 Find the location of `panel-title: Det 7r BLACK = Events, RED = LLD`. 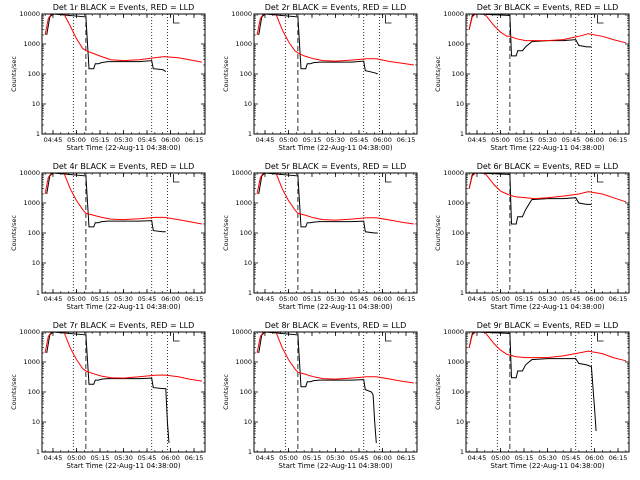

panel-title: Det 7r BLACK = Events, RED = LLD is located at coordinates (124, 325).